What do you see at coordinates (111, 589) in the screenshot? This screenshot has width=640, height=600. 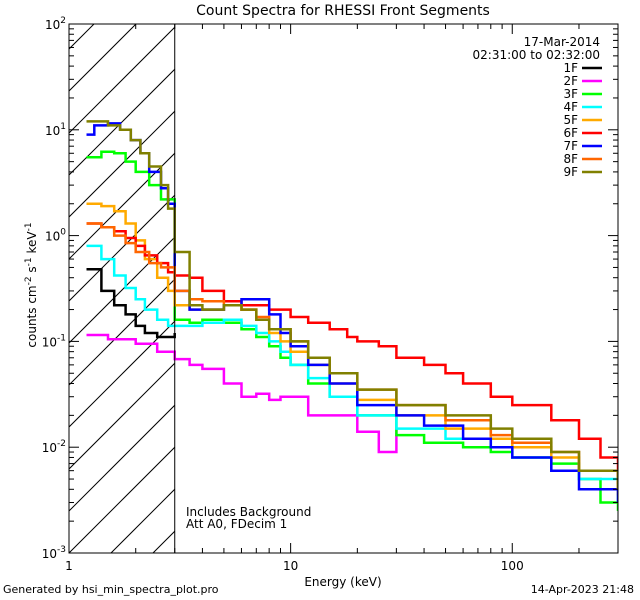 I see `footer-generated-by: Generated by hsi_min_spectra_plot.pro` at bounding box center [111, 589].